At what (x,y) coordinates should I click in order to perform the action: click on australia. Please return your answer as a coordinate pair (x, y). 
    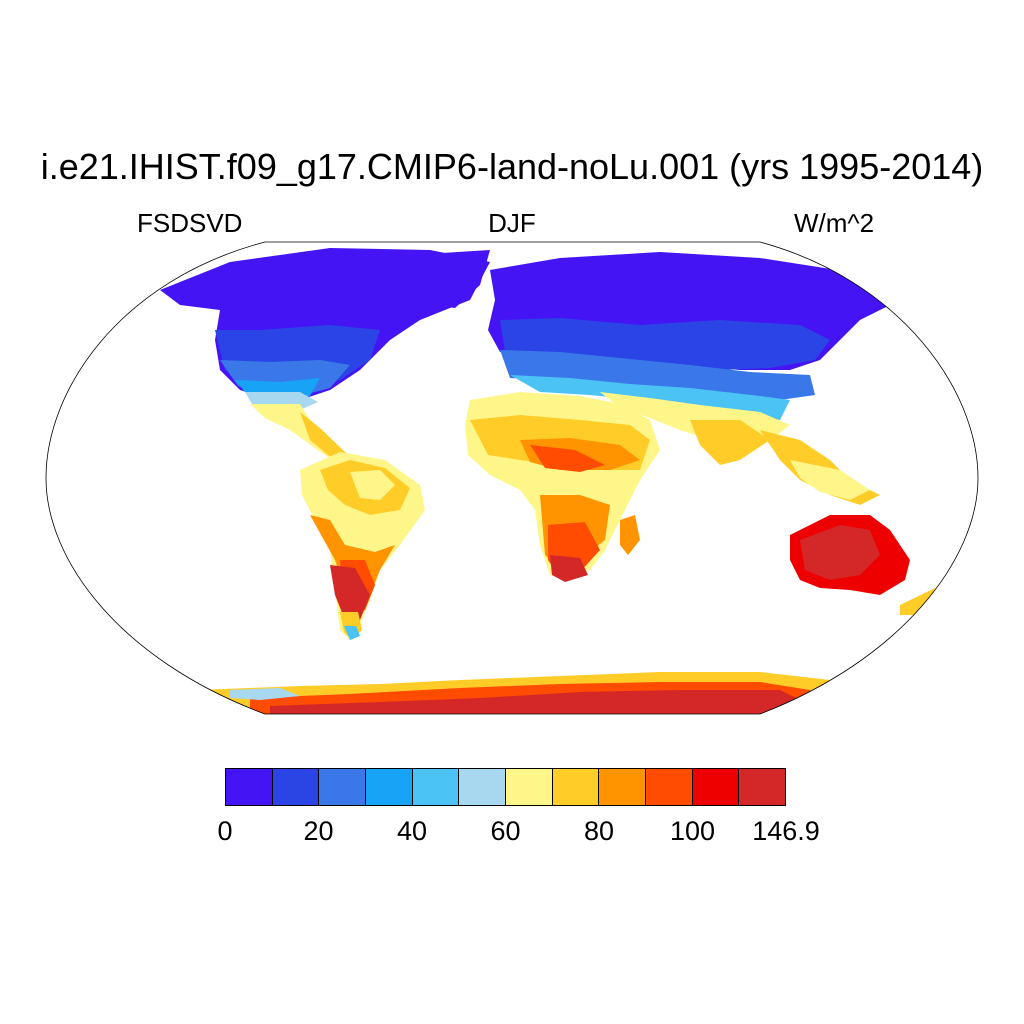
    Looking at the image, I should click on (866, 565).